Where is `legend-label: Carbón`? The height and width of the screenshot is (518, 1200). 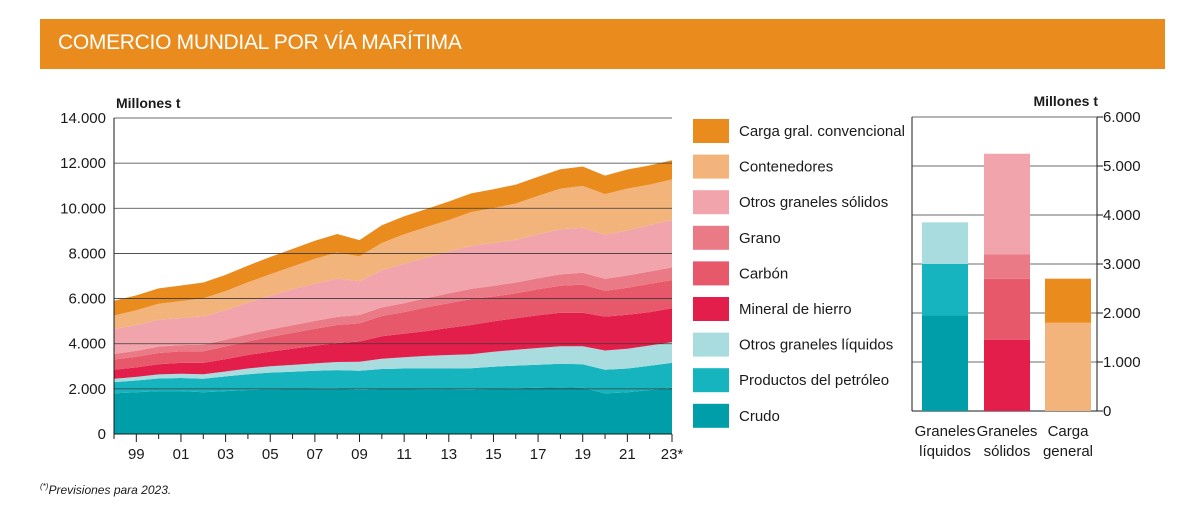 legend-label: Carbón is located at coordinates (763, 273).